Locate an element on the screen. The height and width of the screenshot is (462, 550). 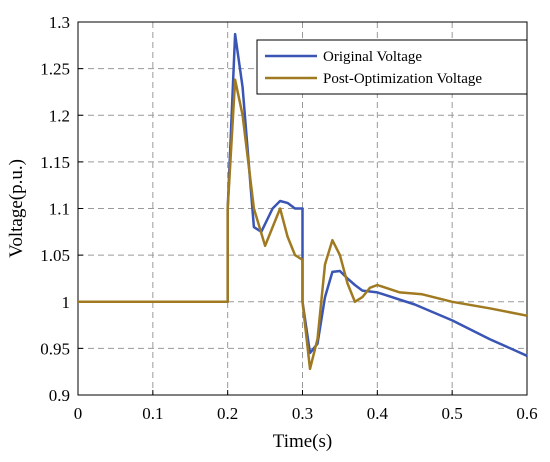
legend-box is located at coordinates (392, 67).